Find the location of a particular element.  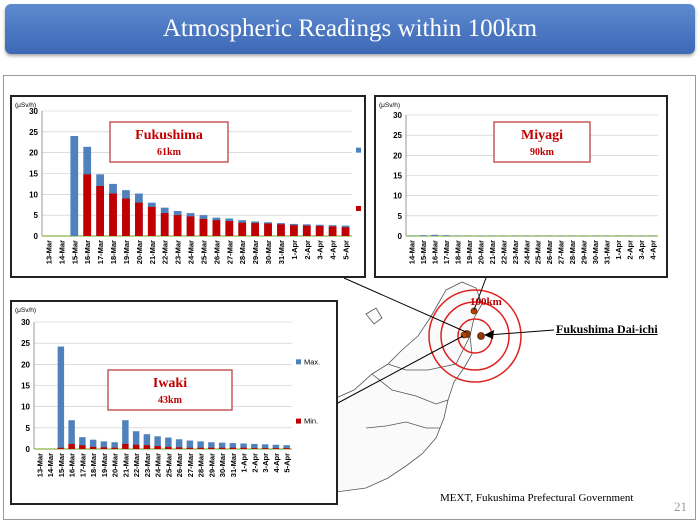

plant-marker is located at coordinates (481, 336).